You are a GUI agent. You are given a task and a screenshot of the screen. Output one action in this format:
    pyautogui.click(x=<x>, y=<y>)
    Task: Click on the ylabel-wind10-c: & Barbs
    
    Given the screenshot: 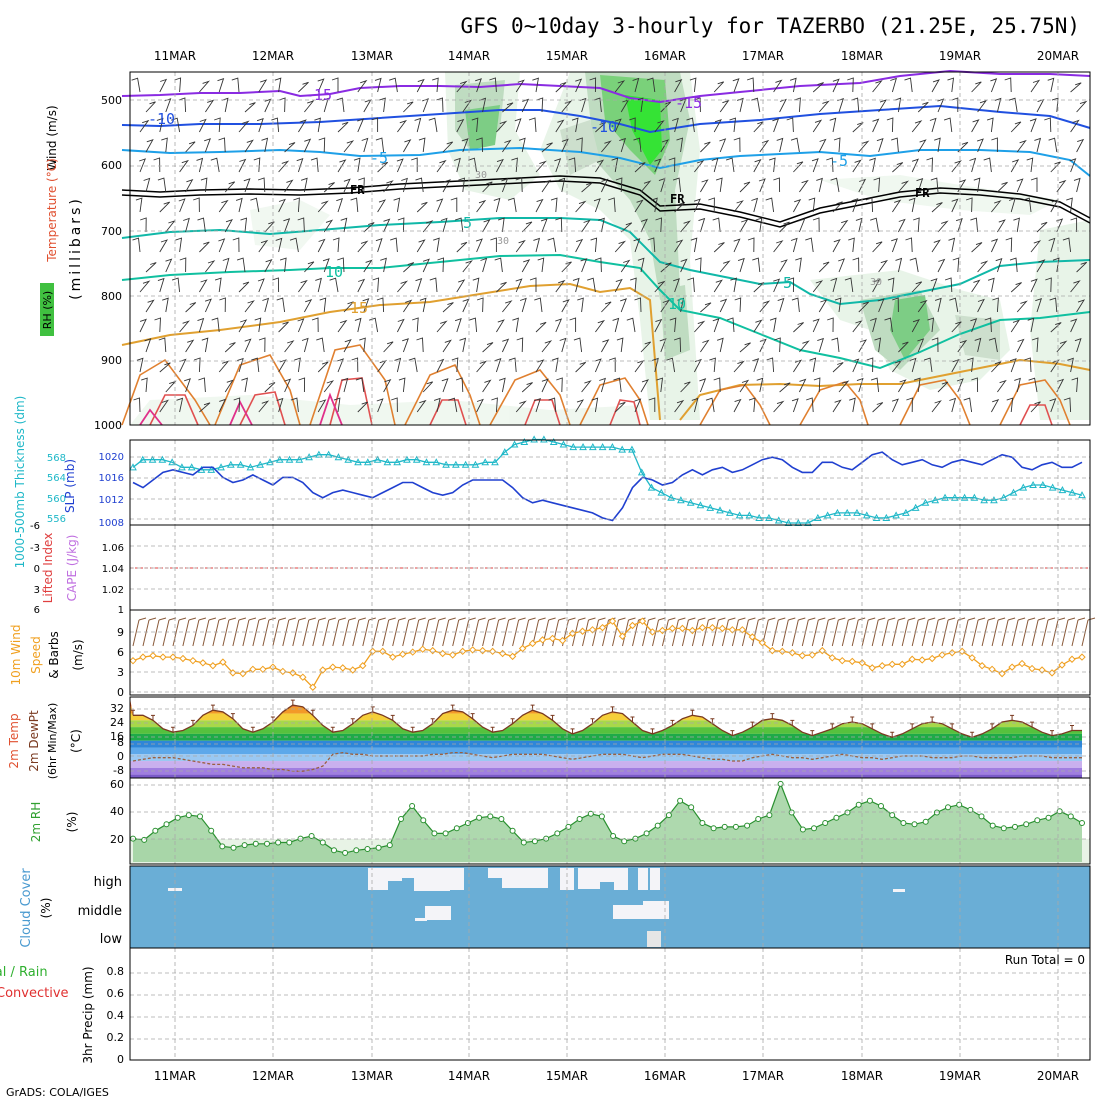 What is the action you would take?
    pyautogui.click(x=54, y=655)
    